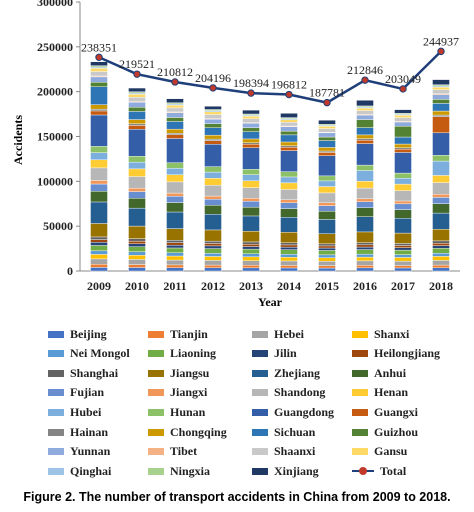 This screenshot has height=512, width=474. I want to click on total-data-label: 203049, so click(403, 79).